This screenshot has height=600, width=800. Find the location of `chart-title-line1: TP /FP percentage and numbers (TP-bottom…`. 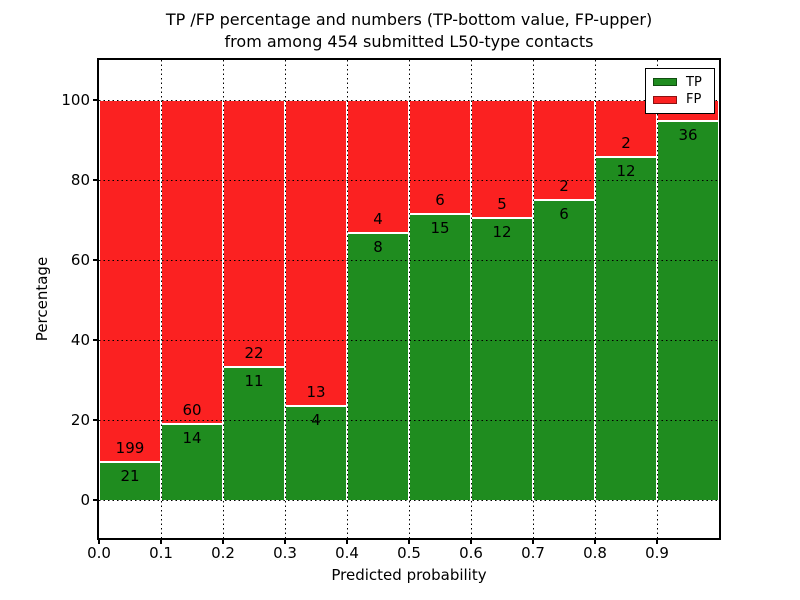

chart-title-line1: TP /FP percentage and numbers (TP-bottom… is located at coordinates (409, 19).